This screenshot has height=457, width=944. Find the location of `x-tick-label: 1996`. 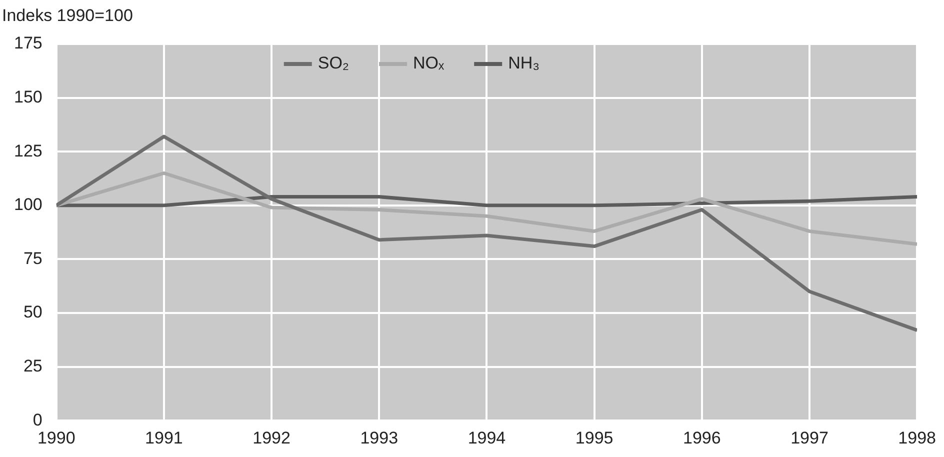

x-tick-label: 1996 is located at coordinates (701, 438).